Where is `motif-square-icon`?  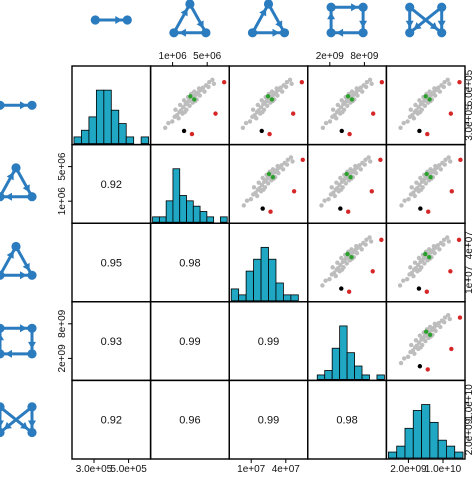
motif-square-icon is located at coordinates (347, 20).